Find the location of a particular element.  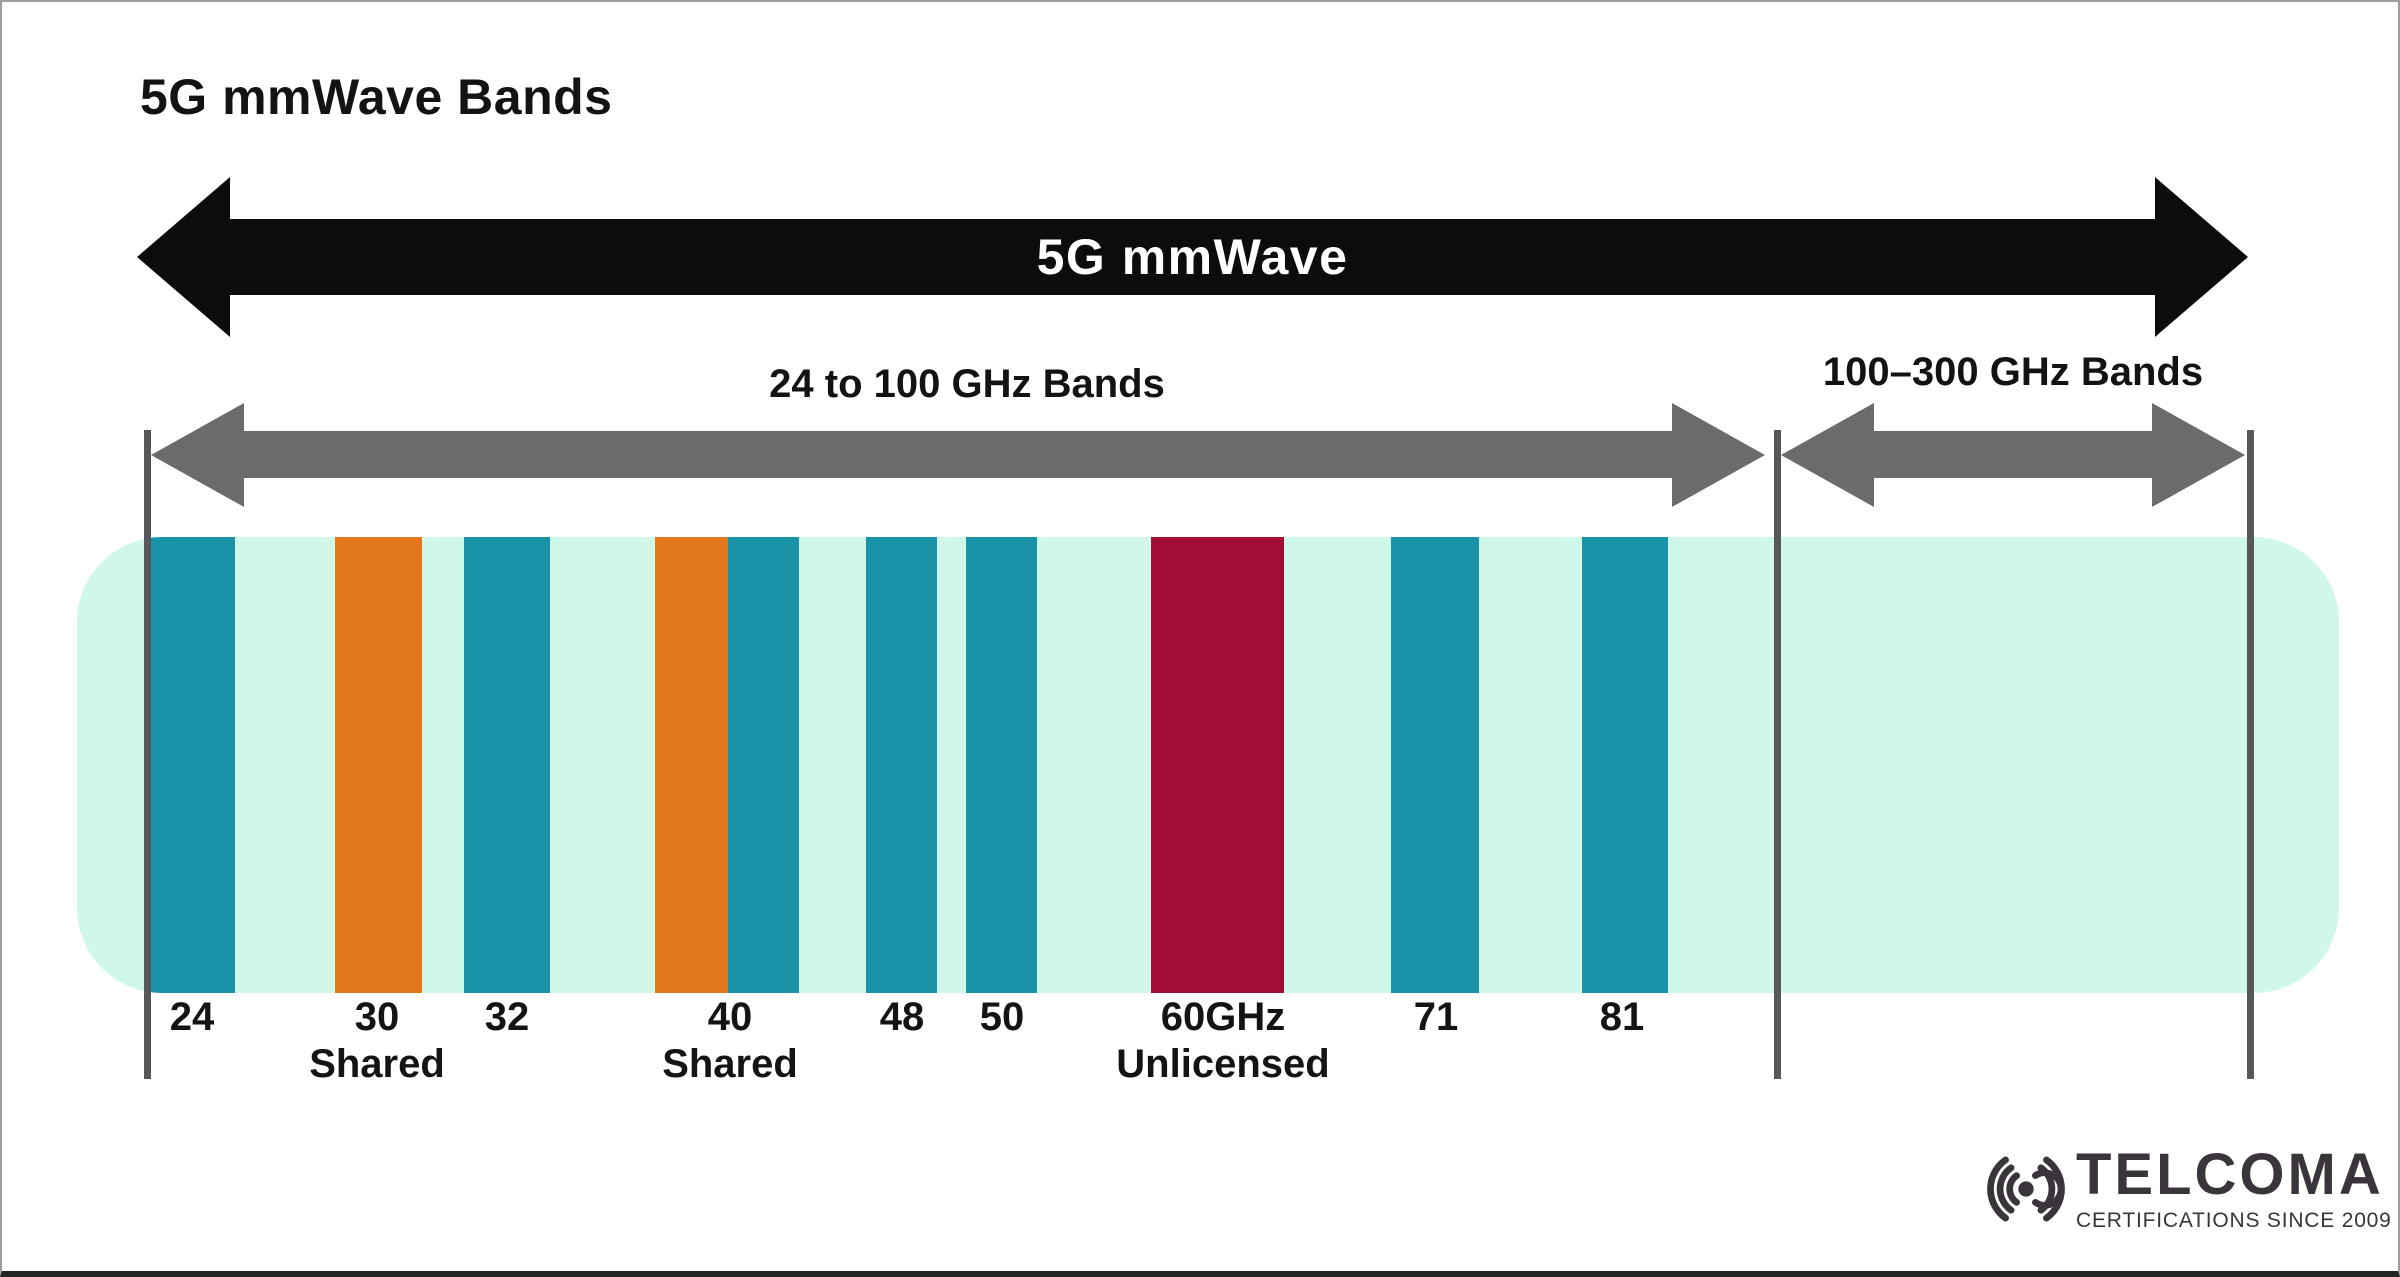

logo-text: TELCOMA CERTIFICATIONS SINCE 2009 is located at coordinates (2234, 1187).